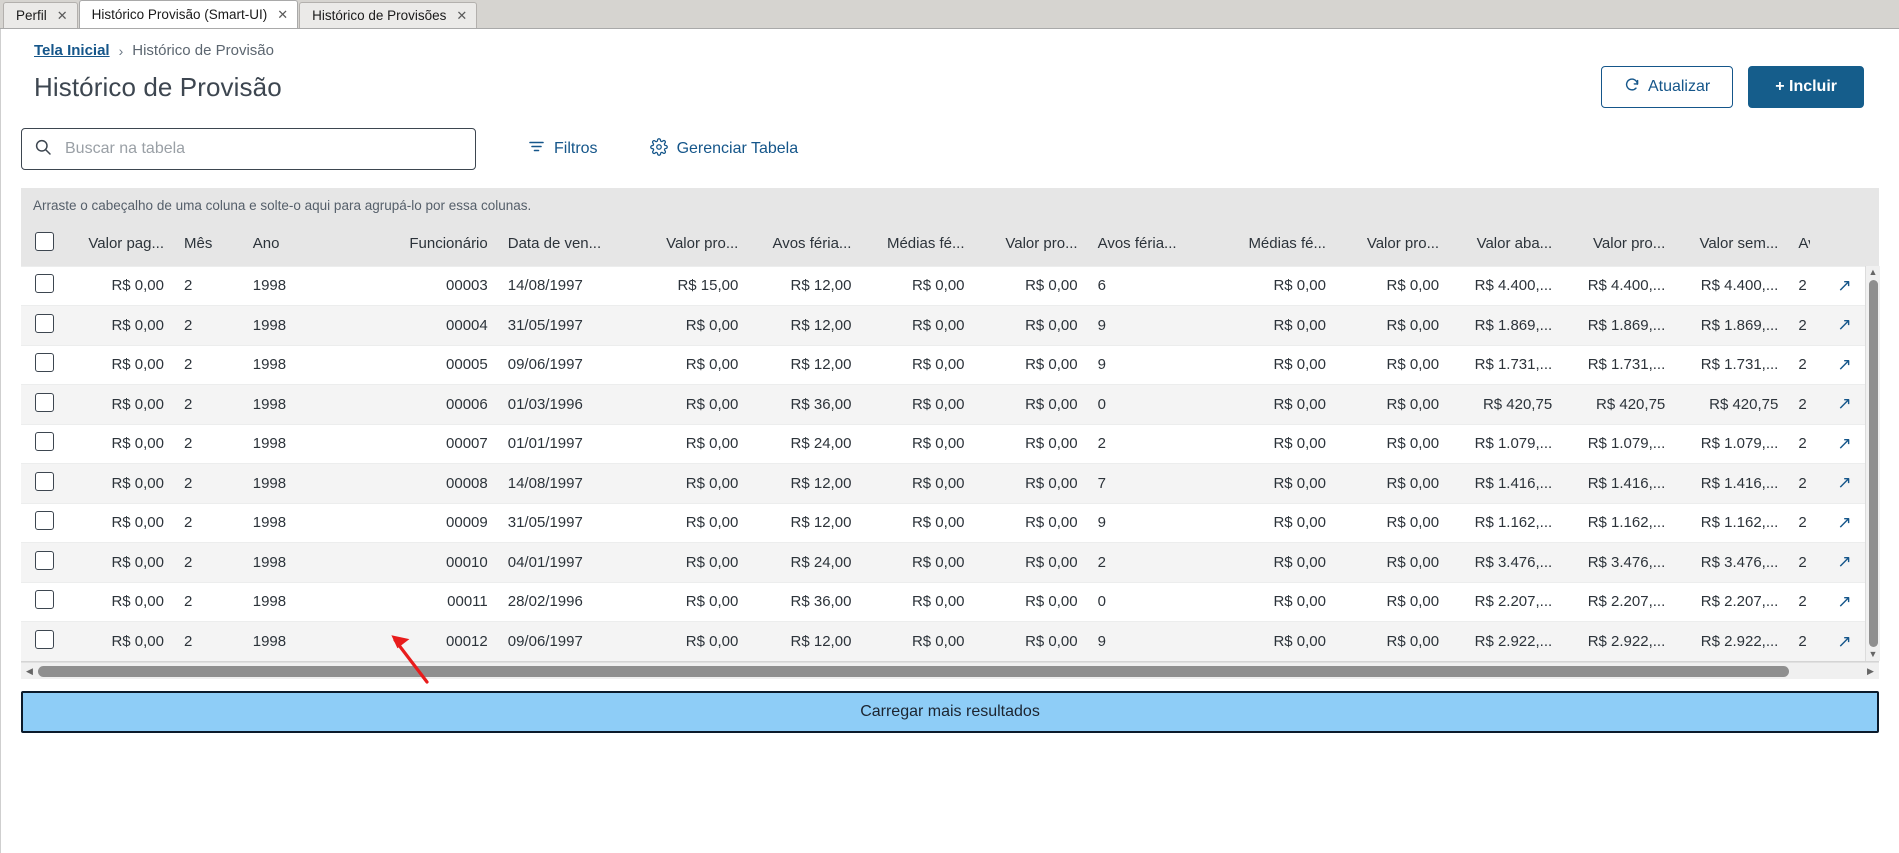 This screenshot has width=1899, height=853. Describe the element at coordinates (188, 14) in the screenshot. I see `browser-tab-1: Histórico Provisão (Smart-UI) ✕` at that location.